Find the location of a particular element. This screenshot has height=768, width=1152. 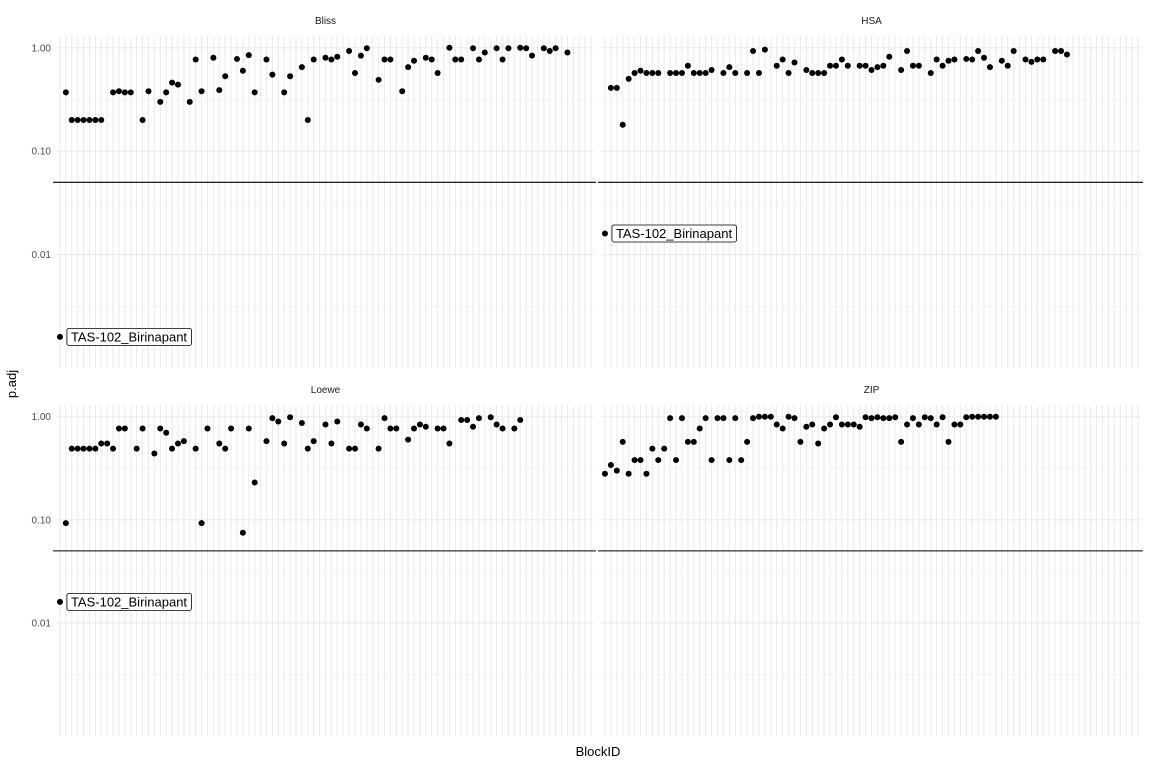

y-tick-label: 0.01 is located at coordinates (42, 623).